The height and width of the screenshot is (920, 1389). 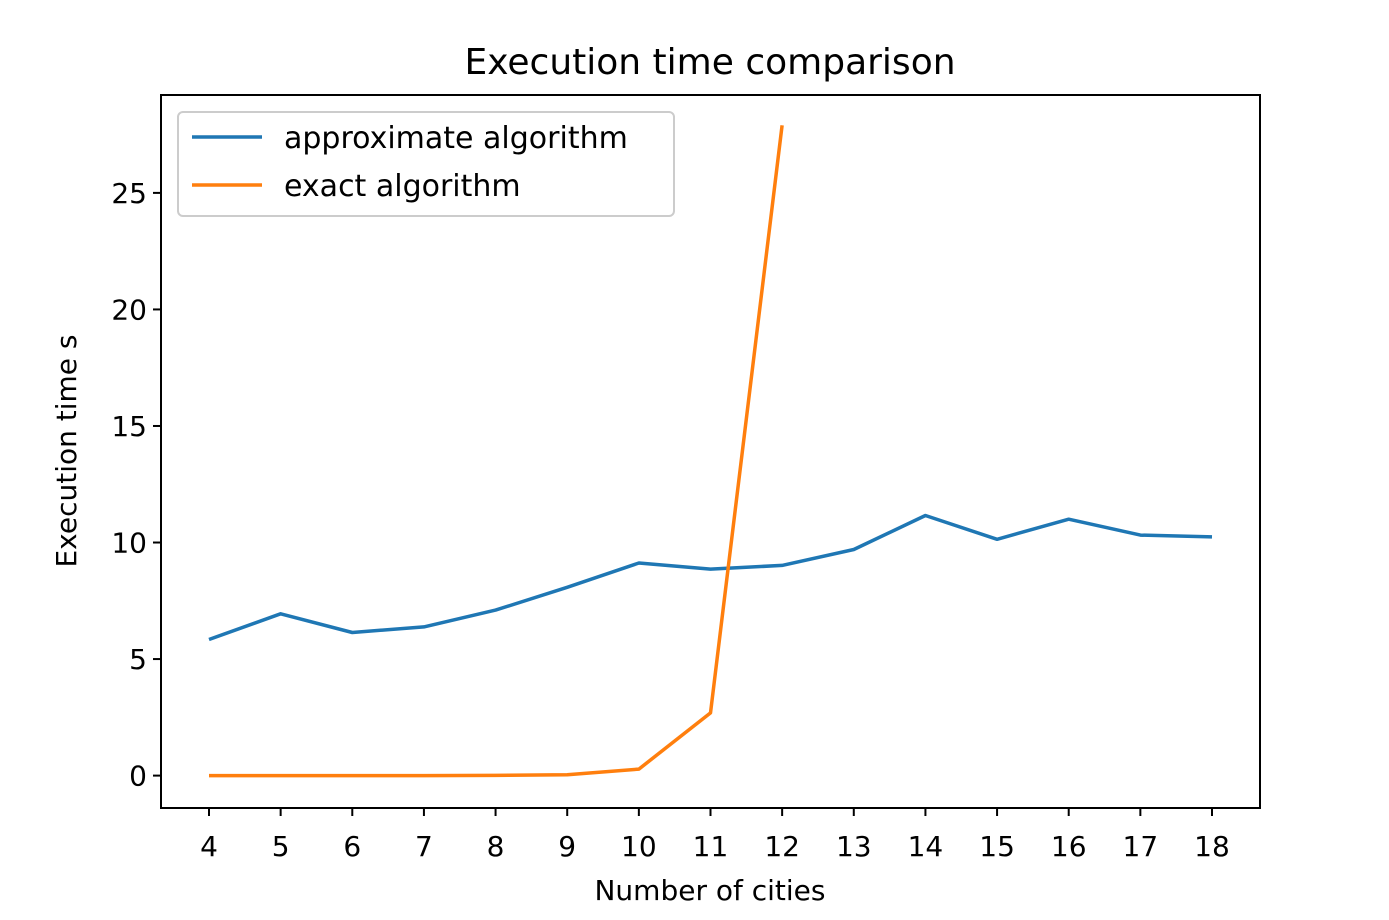 What do you see at coordinates (1141, 846) in the screenshot?
I see `x-tick-label: 17` at bounding box center [1141, 846].